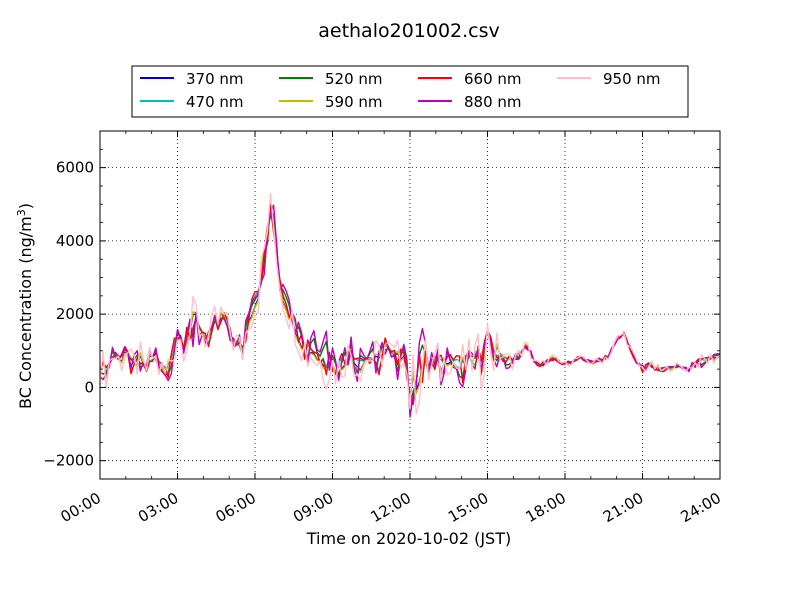 This screenshot has width=800, height=600. I want to click on x-tick-label: 03:00, so click(158, 507).